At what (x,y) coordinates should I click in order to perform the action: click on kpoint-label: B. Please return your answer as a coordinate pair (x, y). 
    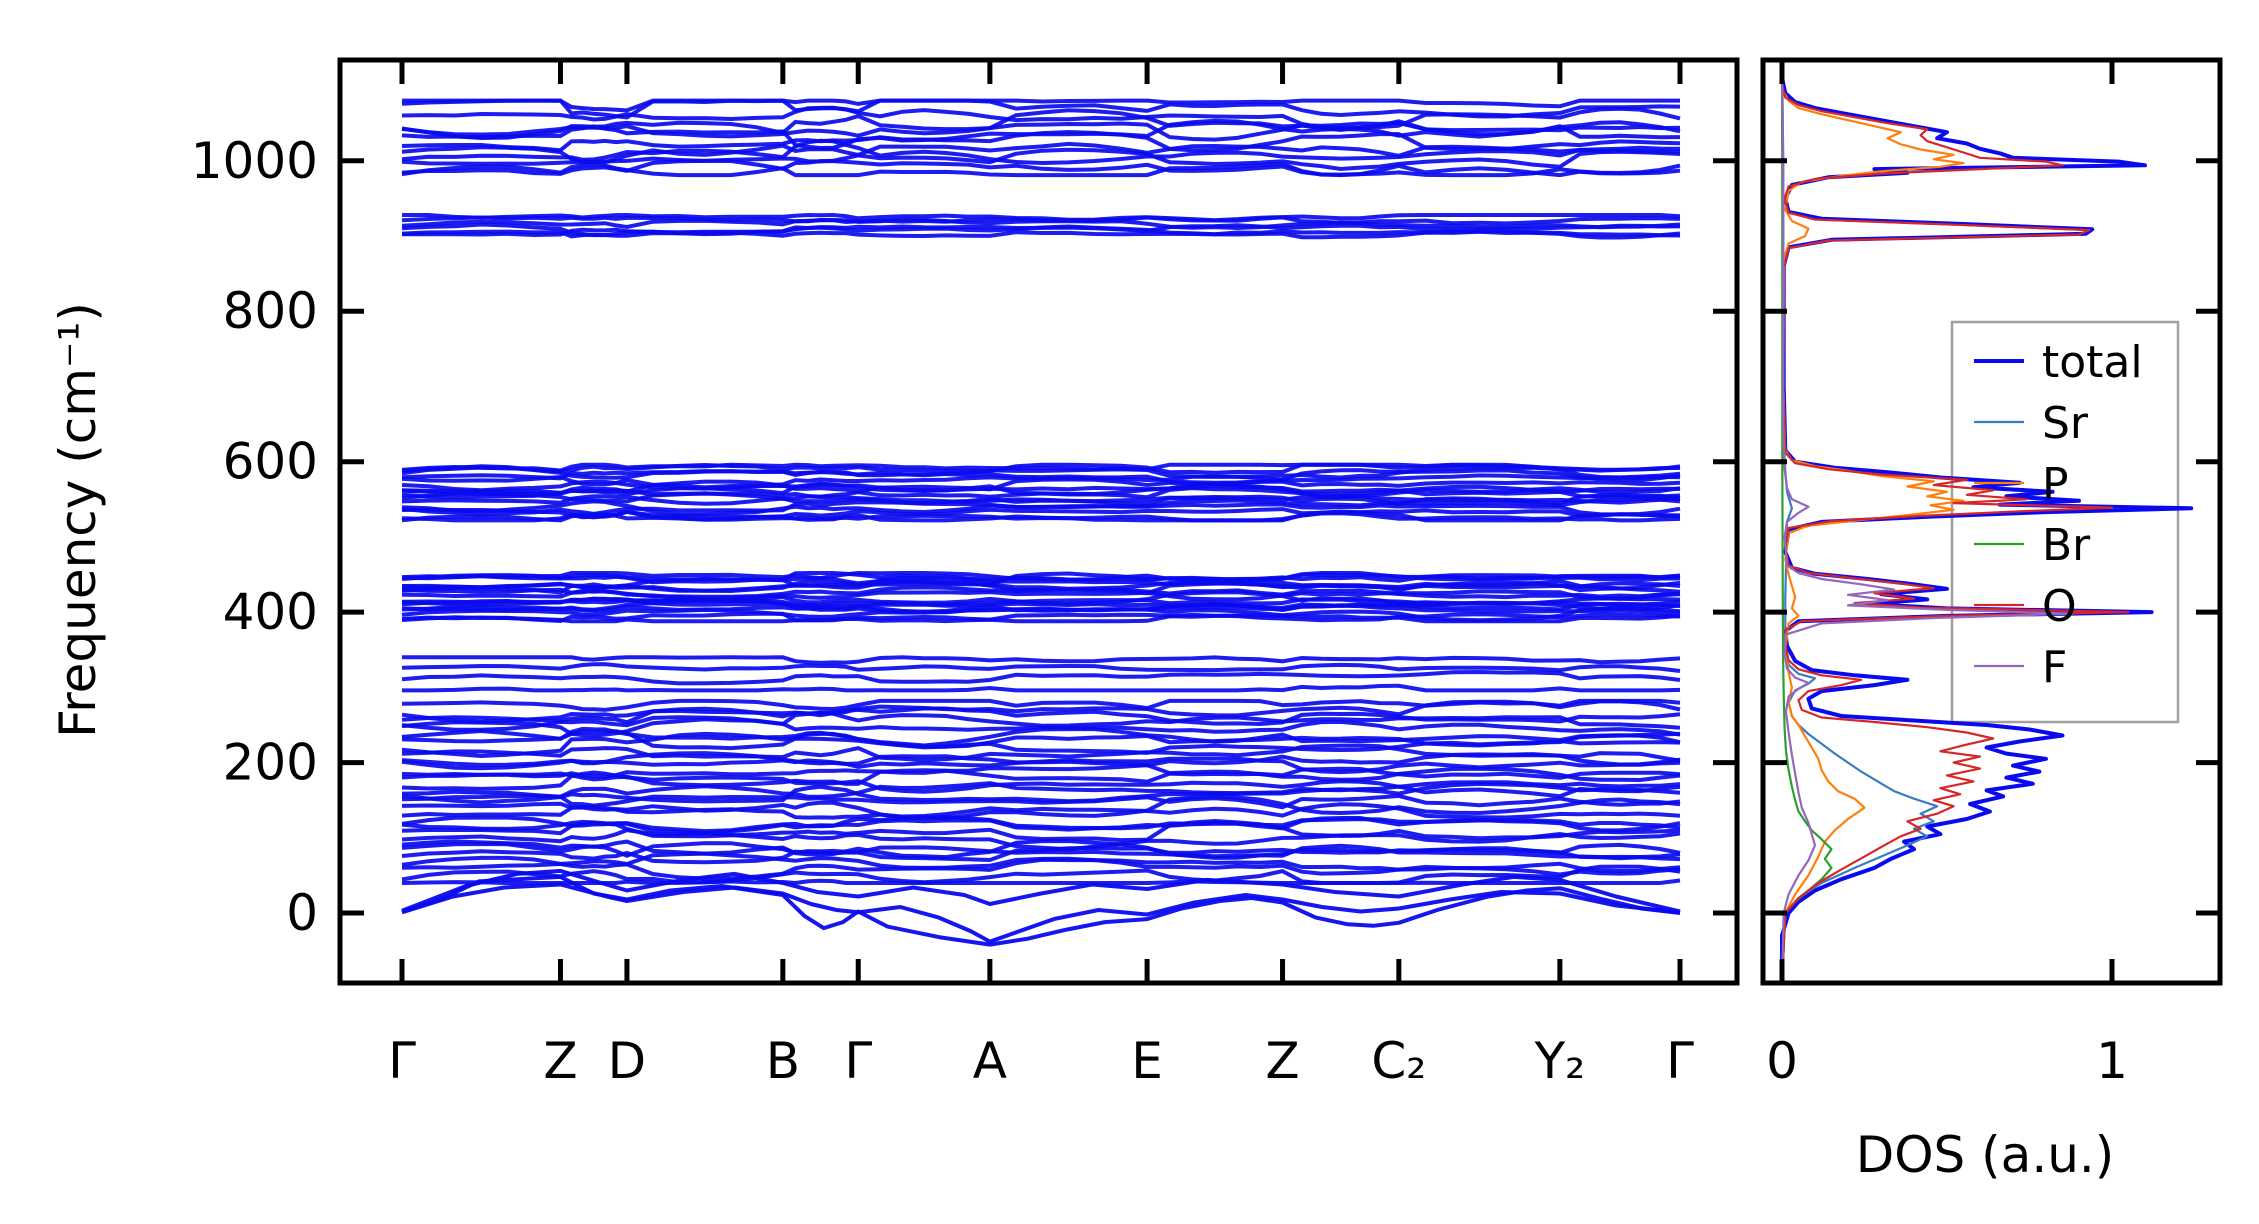
    Looking at the image, I should click on (783, 1061).